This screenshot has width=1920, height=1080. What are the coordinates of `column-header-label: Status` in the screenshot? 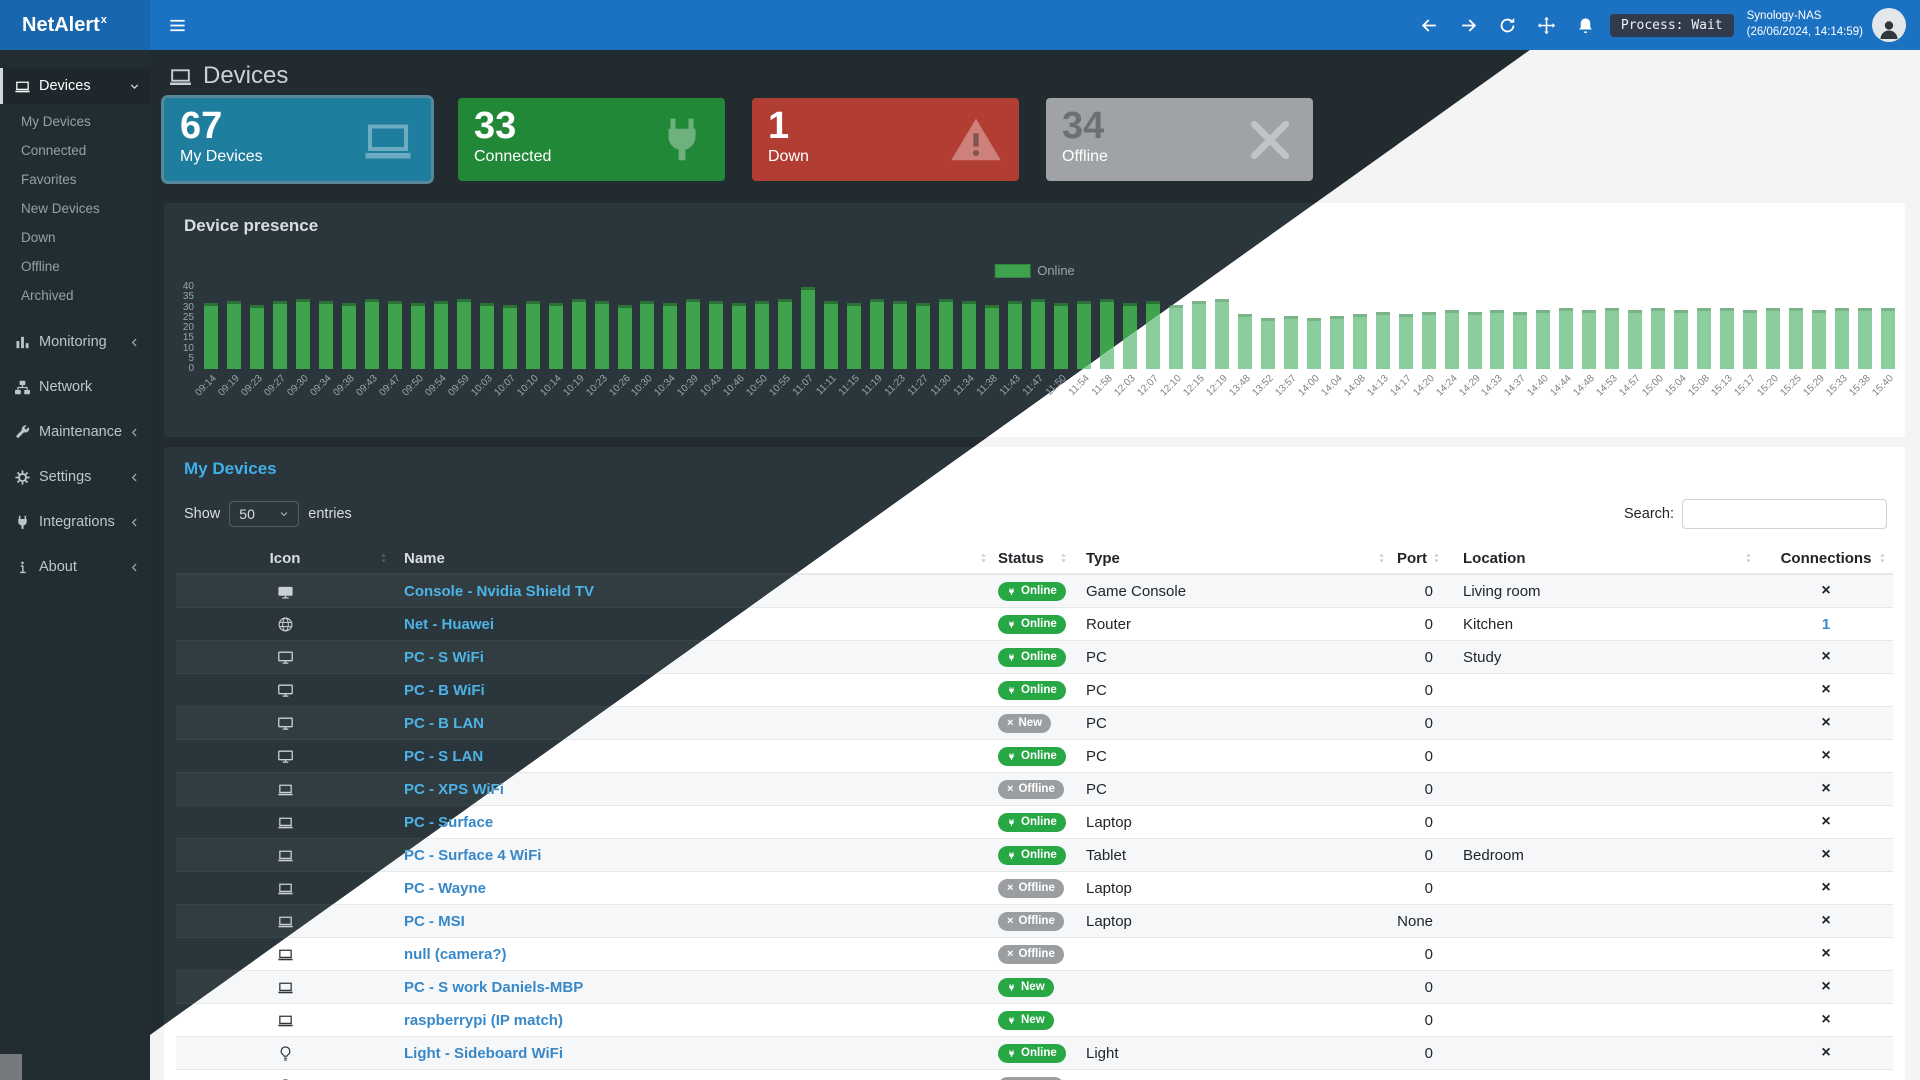 It's located at (1021, 558).